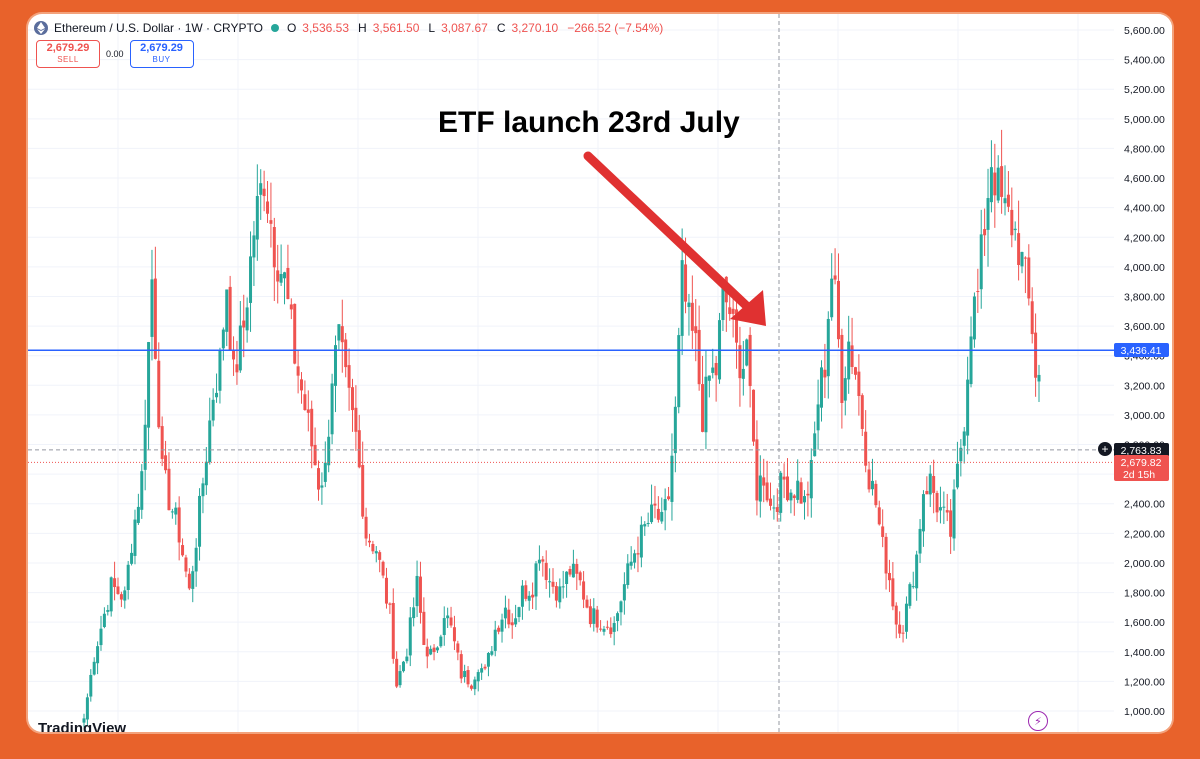  Describe the element at coordinates (535, 28) in the screenshot. I see `close-value: 3,270.10` at that location.